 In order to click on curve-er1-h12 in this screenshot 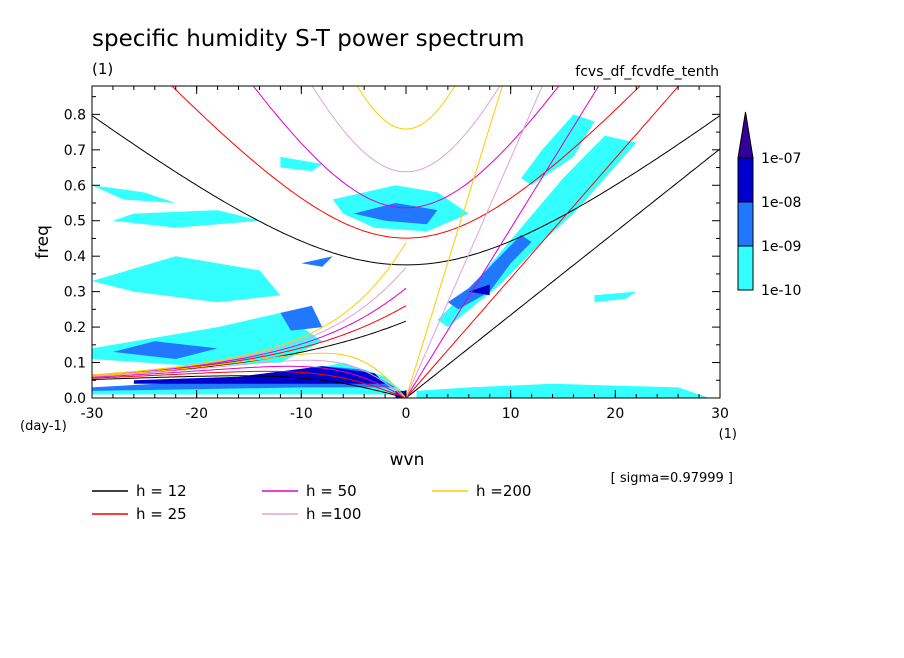, I will do `click(249, 386)`.